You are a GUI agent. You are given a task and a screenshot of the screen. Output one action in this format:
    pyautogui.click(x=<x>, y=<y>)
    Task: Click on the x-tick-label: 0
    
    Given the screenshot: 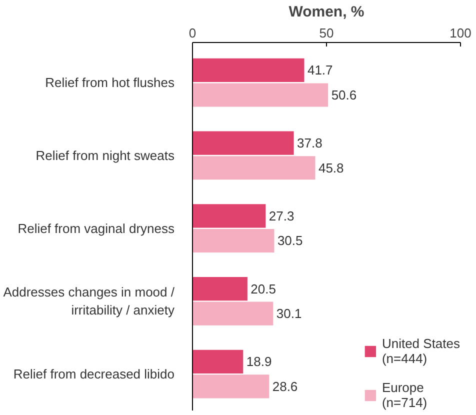 What is the action you would take?
    pyautogui.click(x=192, y=33)
    